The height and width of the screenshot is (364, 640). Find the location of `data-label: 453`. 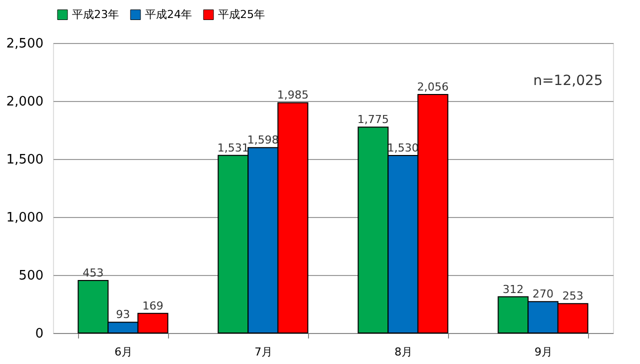

data-label: 453 is located at coordinates (93, 273).